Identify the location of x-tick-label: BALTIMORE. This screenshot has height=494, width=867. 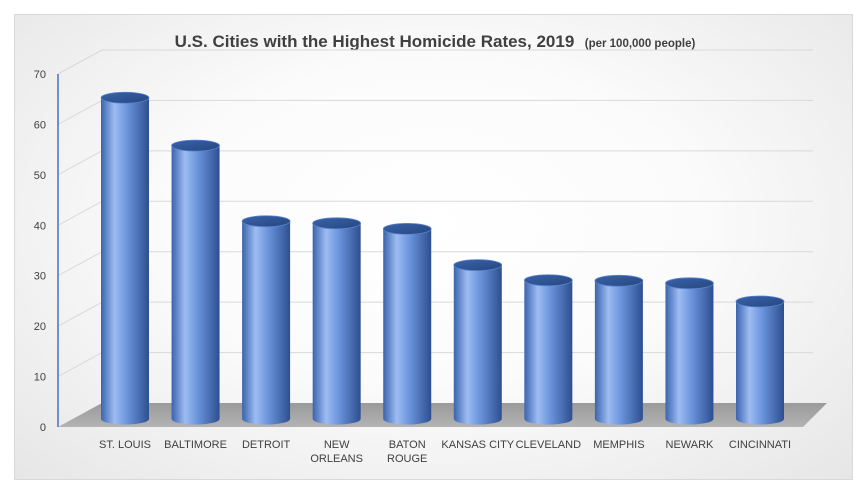
(195, 445).